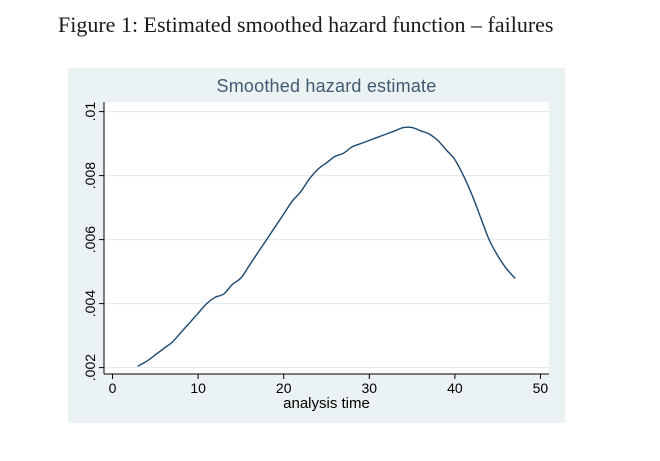 The height and width of the screenshot is (461, 660). What do you see at coordinates (455, 388) in the screenshot?
I see `x-tick-label: 40` at bounding box center [455, 388].